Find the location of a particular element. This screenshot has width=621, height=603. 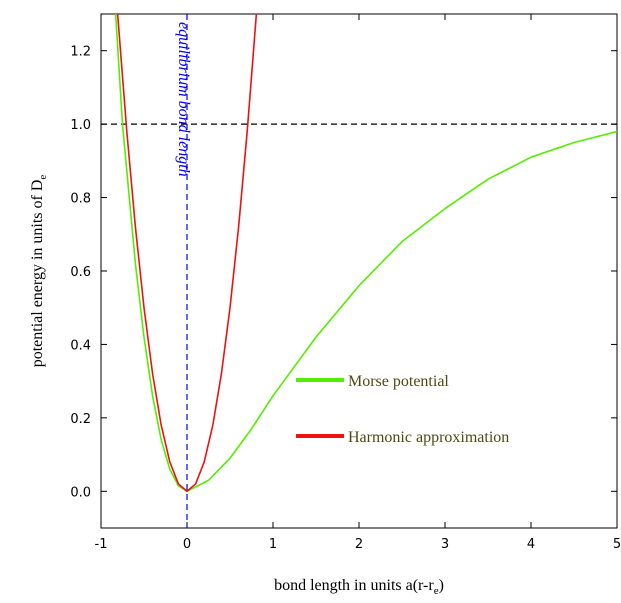

y-tick-label: 0.4 is located at coordinates (80, 345).